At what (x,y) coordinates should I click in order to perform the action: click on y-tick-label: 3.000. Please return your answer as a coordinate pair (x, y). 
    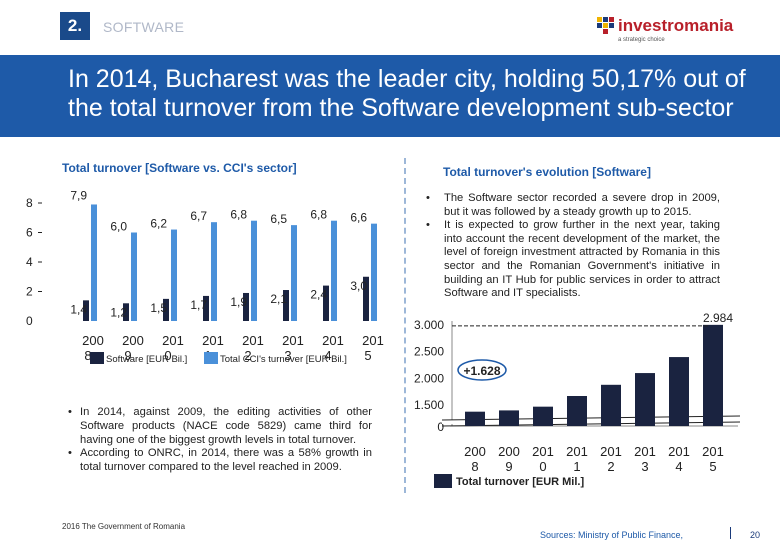
    Looking at the image, I should click on (429, 325).